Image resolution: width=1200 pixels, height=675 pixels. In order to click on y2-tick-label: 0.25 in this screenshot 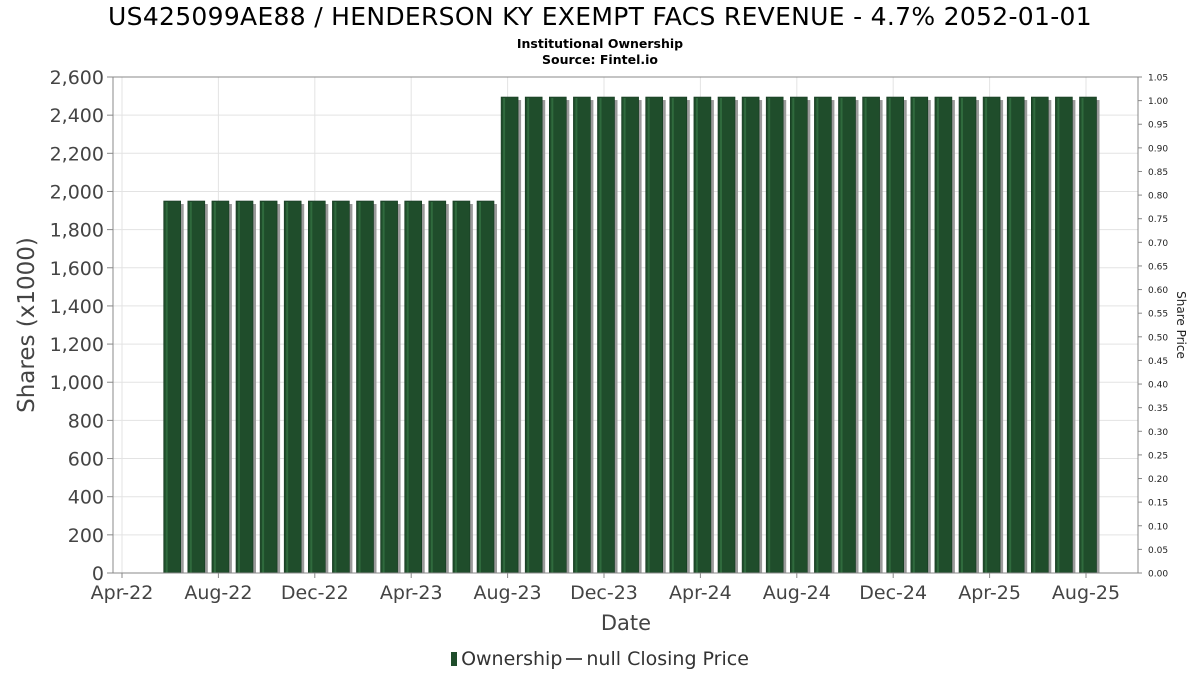, I will do `click(1158, 456)`.